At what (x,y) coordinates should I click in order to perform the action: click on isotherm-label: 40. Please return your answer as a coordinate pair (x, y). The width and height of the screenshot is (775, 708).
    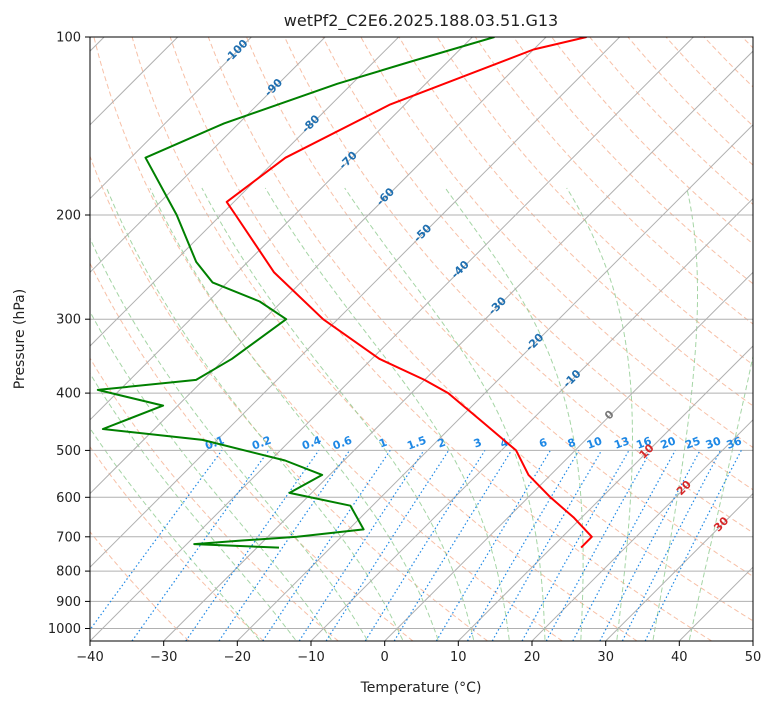
    Looking at the image, I should click on (759, 560).